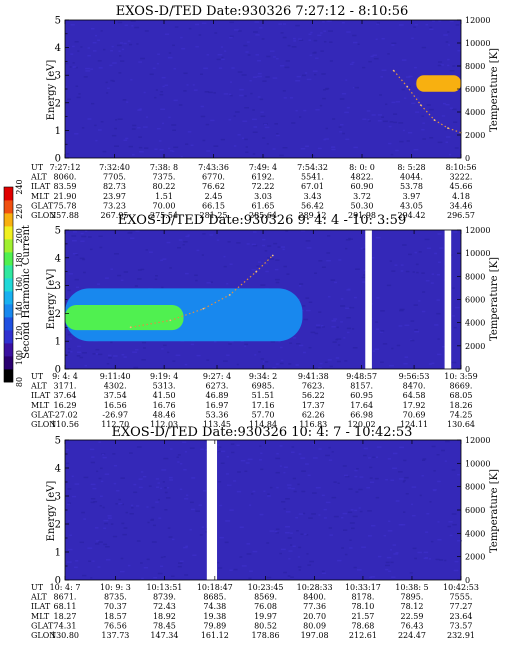 The height and width of the screenshot is (649, 505). What do you see at coordinates (8, 220) in the screenshot?
I see `colorbar-swatch` at bounding box center [8, 220].